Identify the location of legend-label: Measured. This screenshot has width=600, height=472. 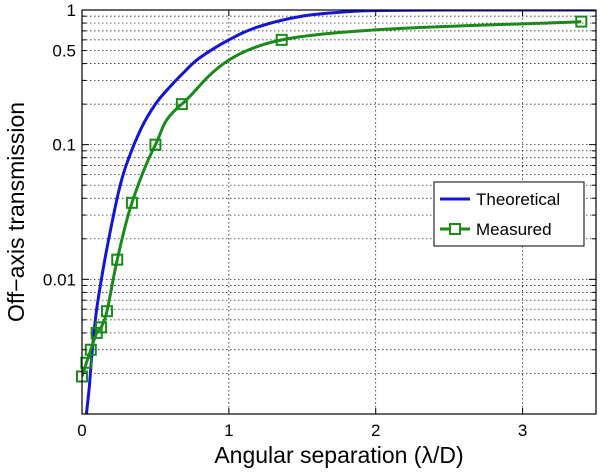
(514, 229).